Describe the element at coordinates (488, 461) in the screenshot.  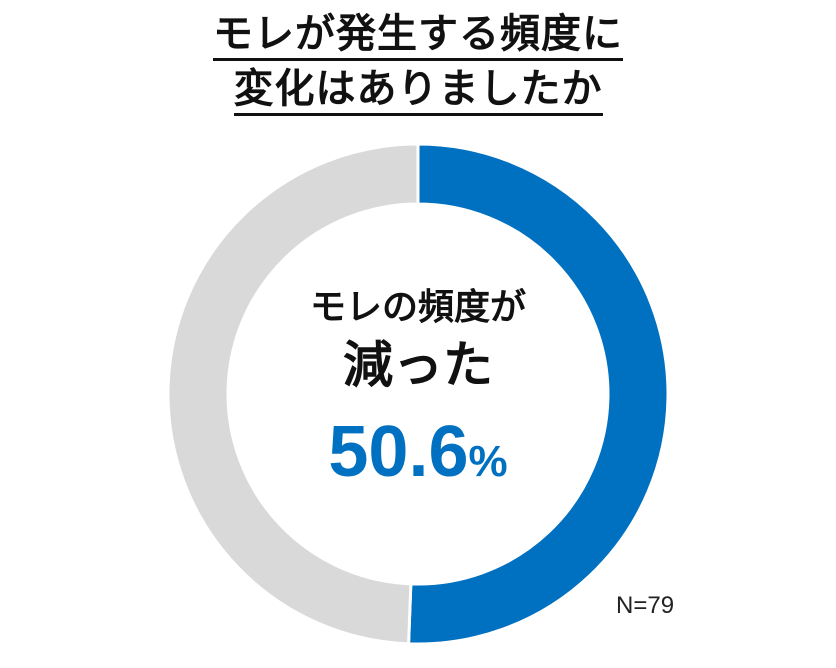
I see `percentage-unit: %` at that location.